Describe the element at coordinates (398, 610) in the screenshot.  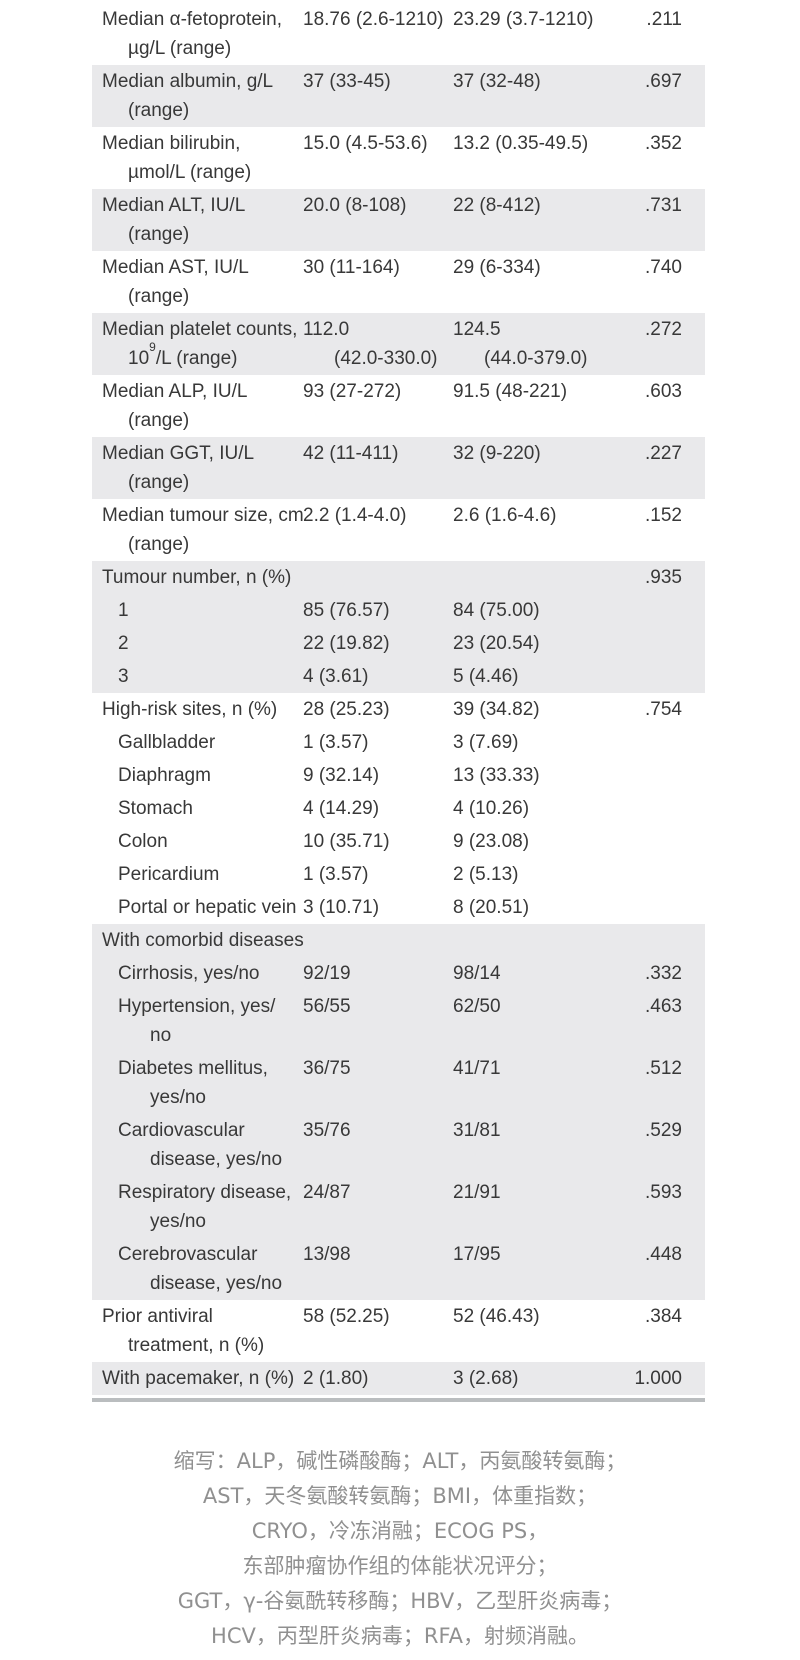
I see `table-row: 1 85 (76.57) 84 (75.00)` at that location.